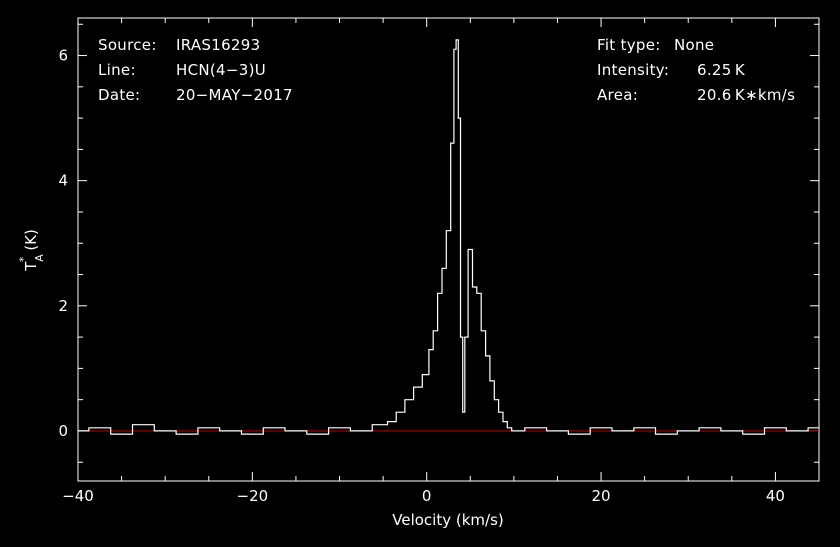  What do you see at coordinates (618, 95) in the screenshot?
I see `area-label: Area:` at bounding box center [618, 95].